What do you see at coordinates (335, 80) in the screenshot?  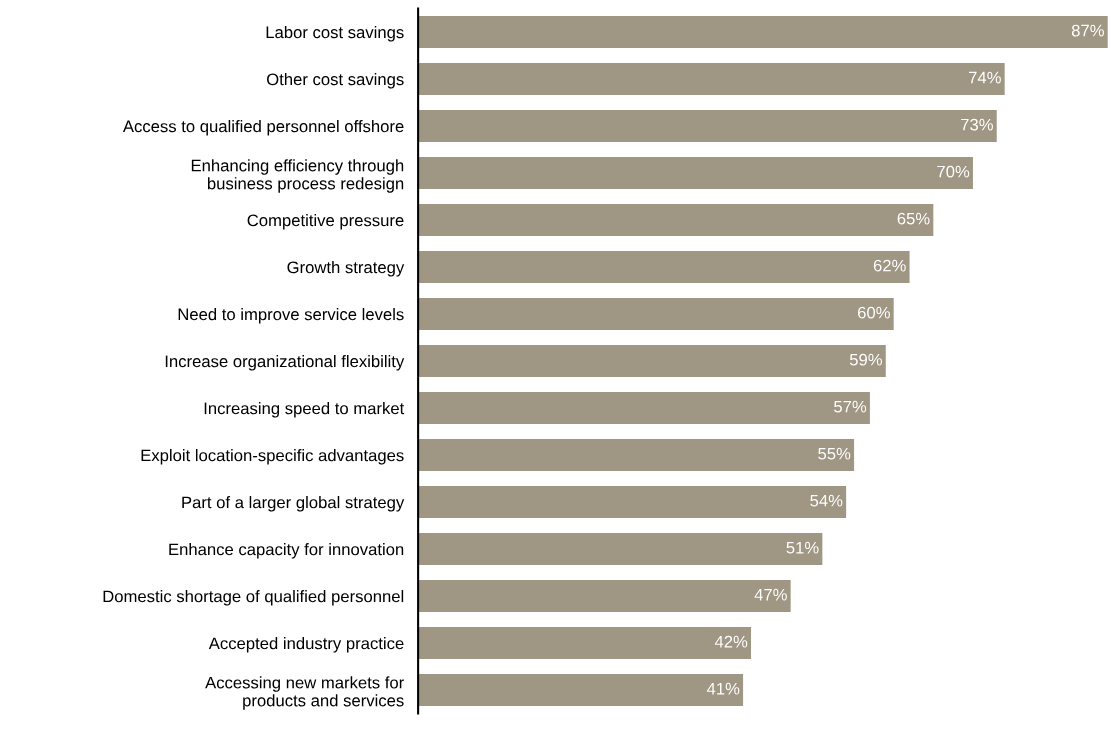 I see `y-tick-label: Other cost savings` at bounding box center [335, 80].